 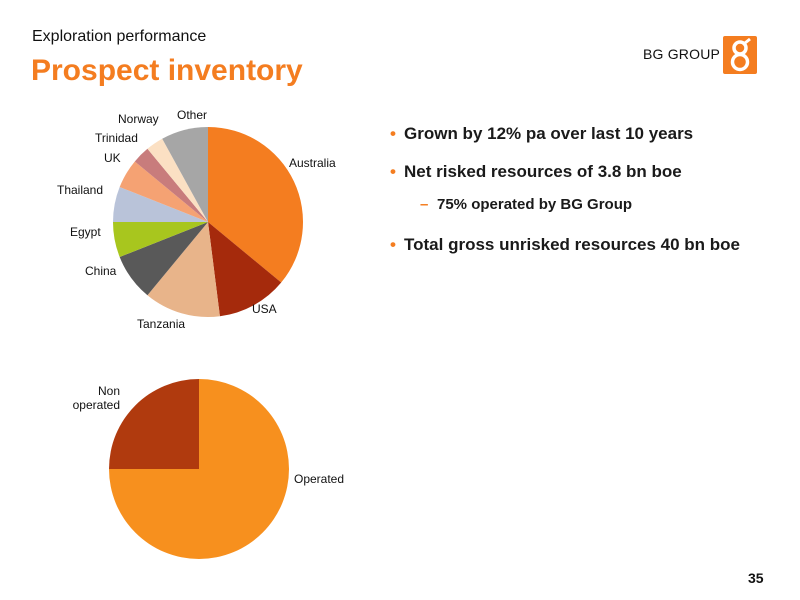 I want to click on dash-icon: –, so click(x=424, y=204).